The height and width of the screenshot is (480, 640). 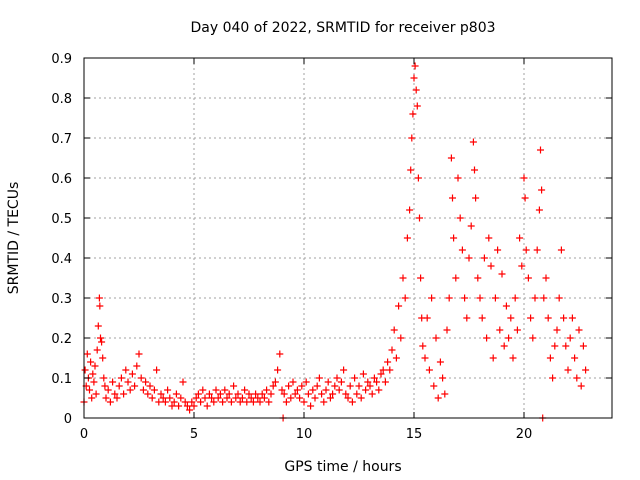 What do you see at coordinates (342, 467) in the screenshot?
I see `x-axis-title: GPS time / hours` at bounding box center [342, 467].